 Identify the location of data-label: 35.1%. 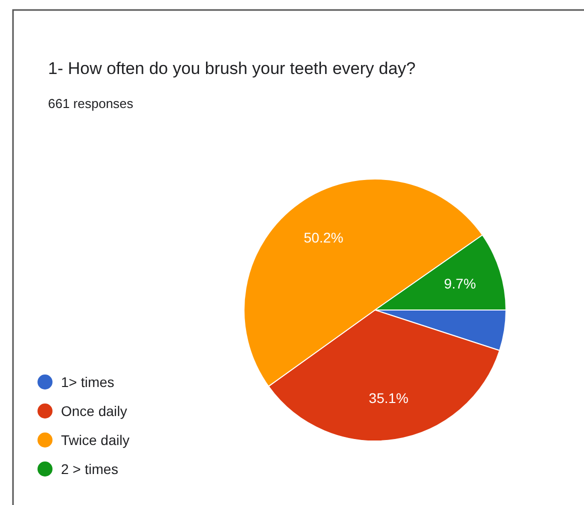
(388, 398).